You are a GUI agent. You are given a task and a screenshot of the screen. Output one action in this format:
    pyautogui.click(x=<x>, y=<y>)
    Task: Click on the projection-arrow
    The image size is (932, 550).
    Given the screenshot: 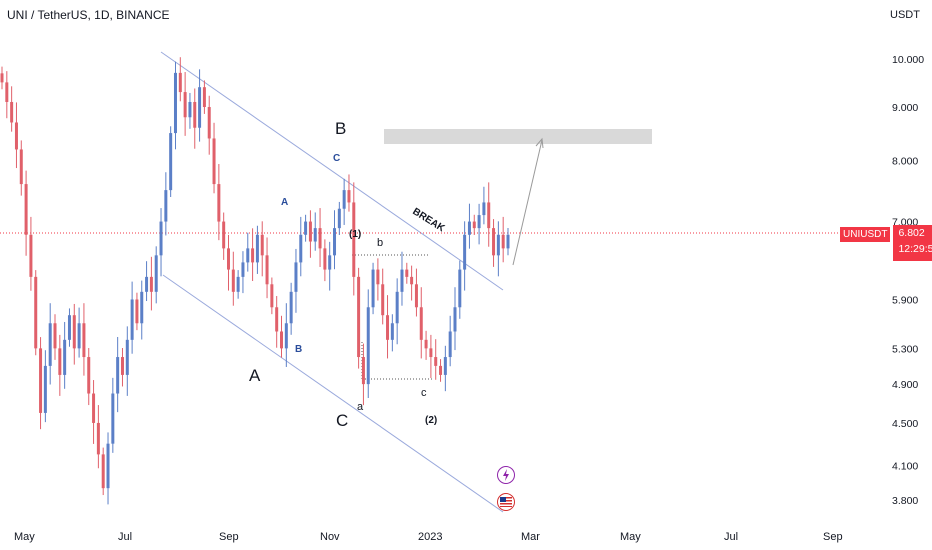 What is the action you would take?
    pyautogui.click(x=527, y=202)
    